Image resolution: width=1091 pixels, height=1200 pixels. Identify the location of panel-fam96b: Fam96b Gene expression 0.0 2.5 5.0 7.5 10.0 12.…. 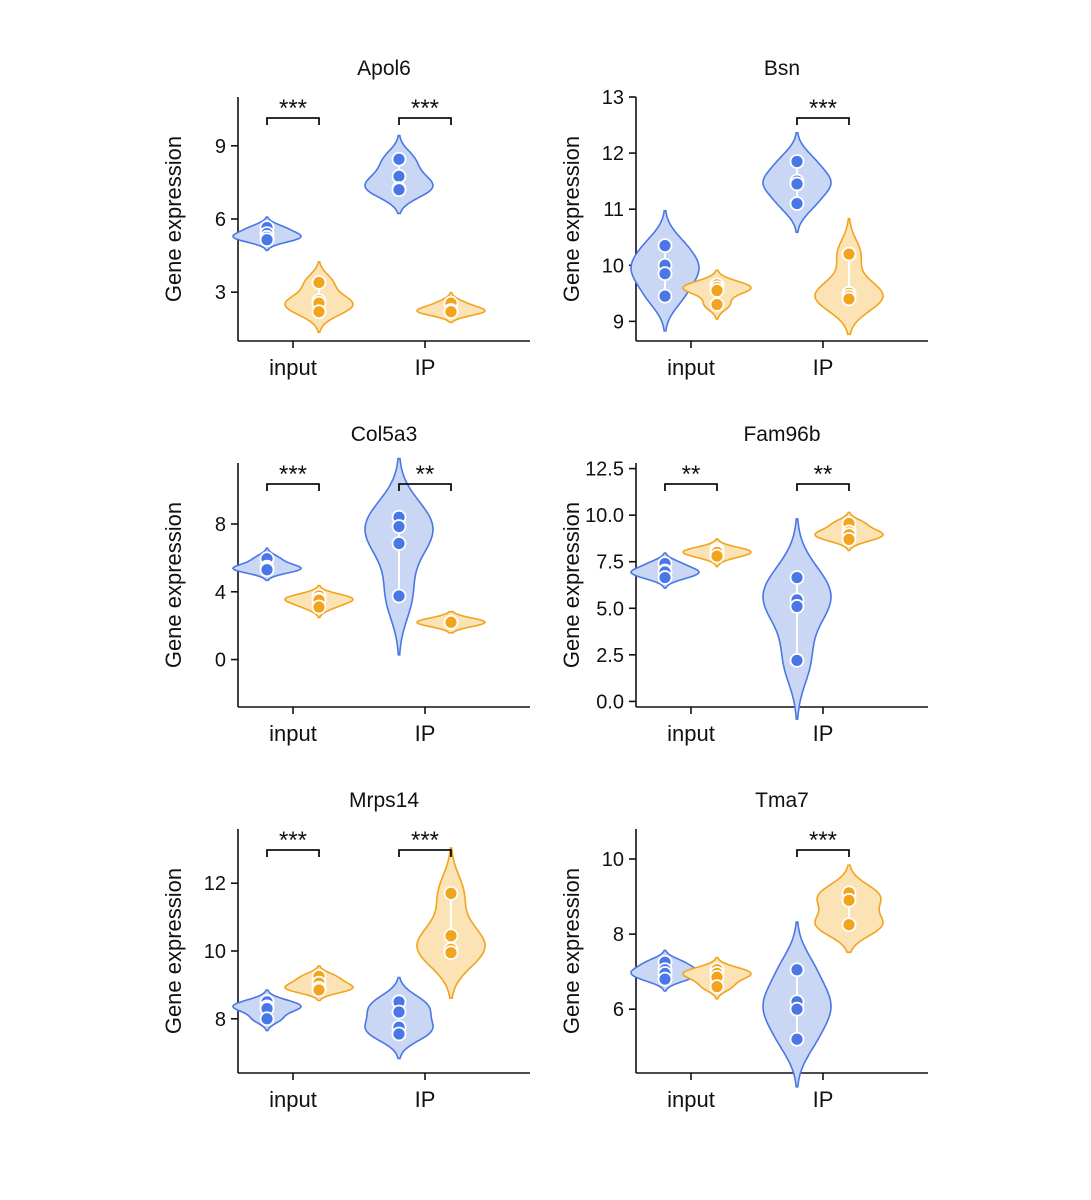
(743, 584).